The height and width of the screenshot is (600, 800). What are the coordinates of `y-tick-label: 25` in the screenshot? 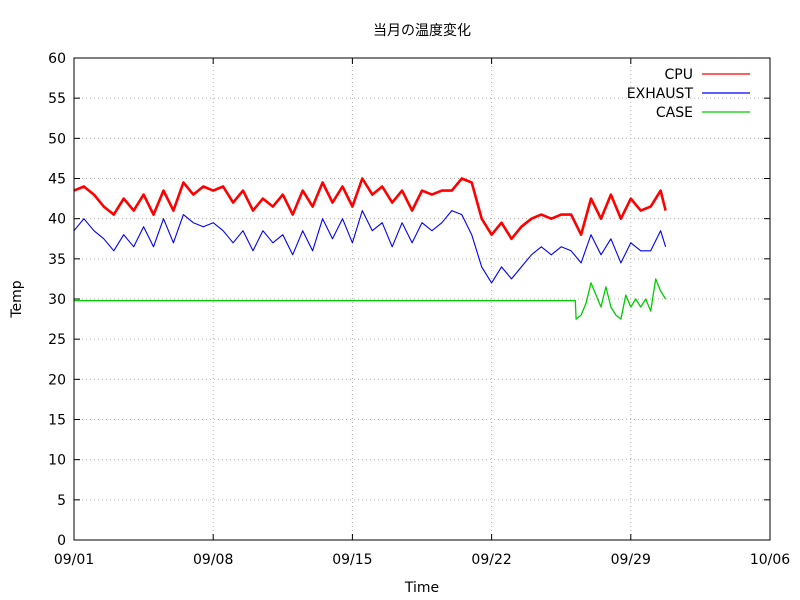 It's located at (57, 340).